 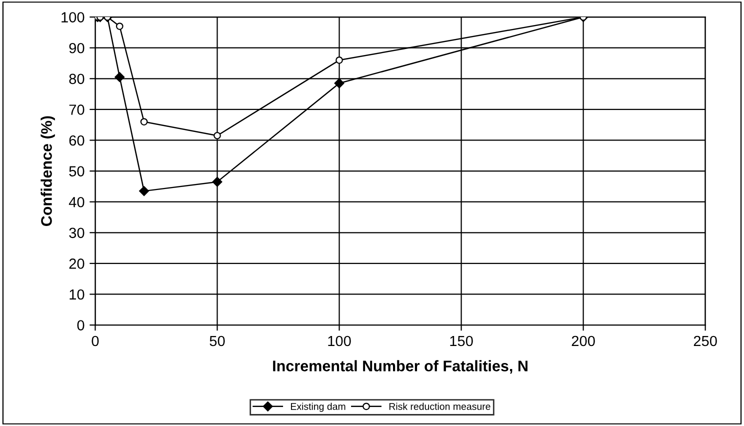 I want to click on x-tick-label: 200, so click(x=583, y=341).